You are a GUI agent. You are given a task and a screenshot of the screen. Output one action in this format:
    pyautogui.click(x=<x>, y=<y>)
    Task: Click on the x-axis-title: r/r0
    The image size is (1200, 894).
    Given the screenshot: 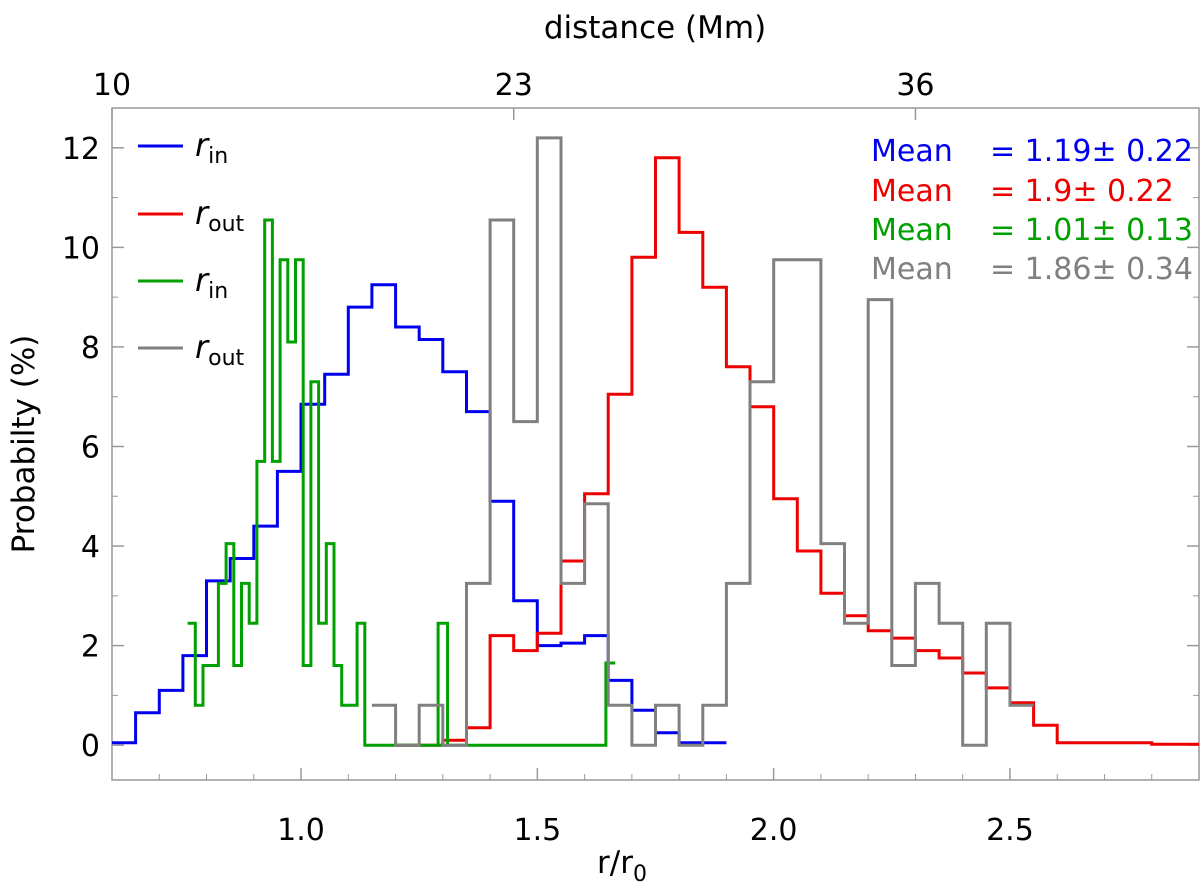 What is the action you would take?
    pyautogui.click(x=622, y=866)
    